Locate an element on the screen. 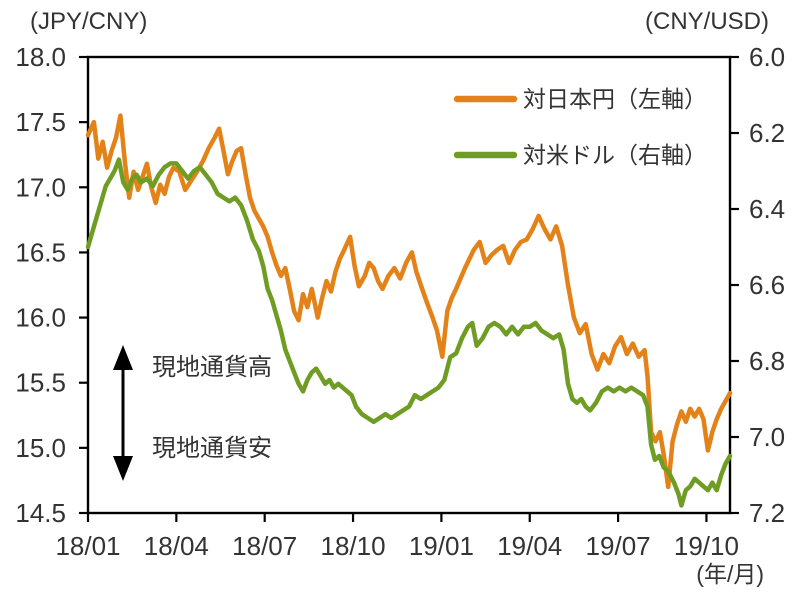 The image size is (799, 593). annotation-local-currency-high: 現地通貨高 is located at coordinates (212, 367).